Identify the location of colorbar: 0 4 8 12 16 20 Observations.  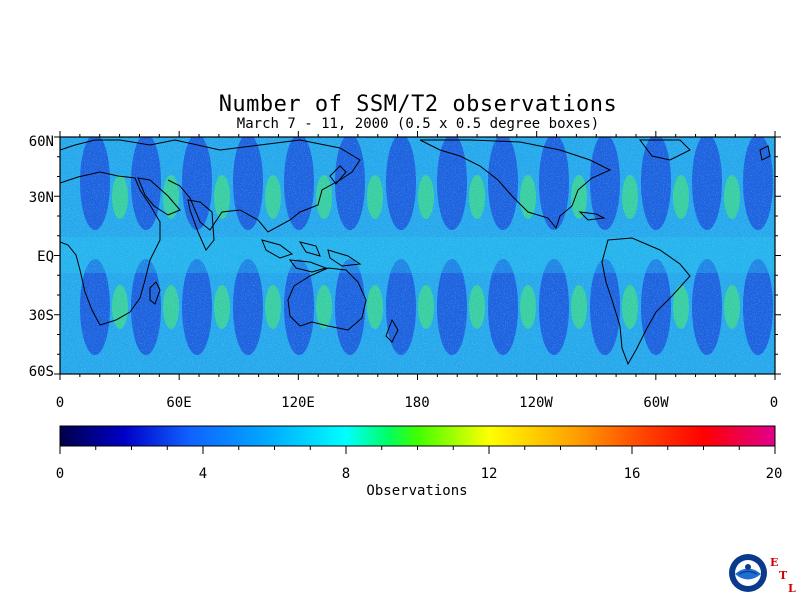
(419, 462).